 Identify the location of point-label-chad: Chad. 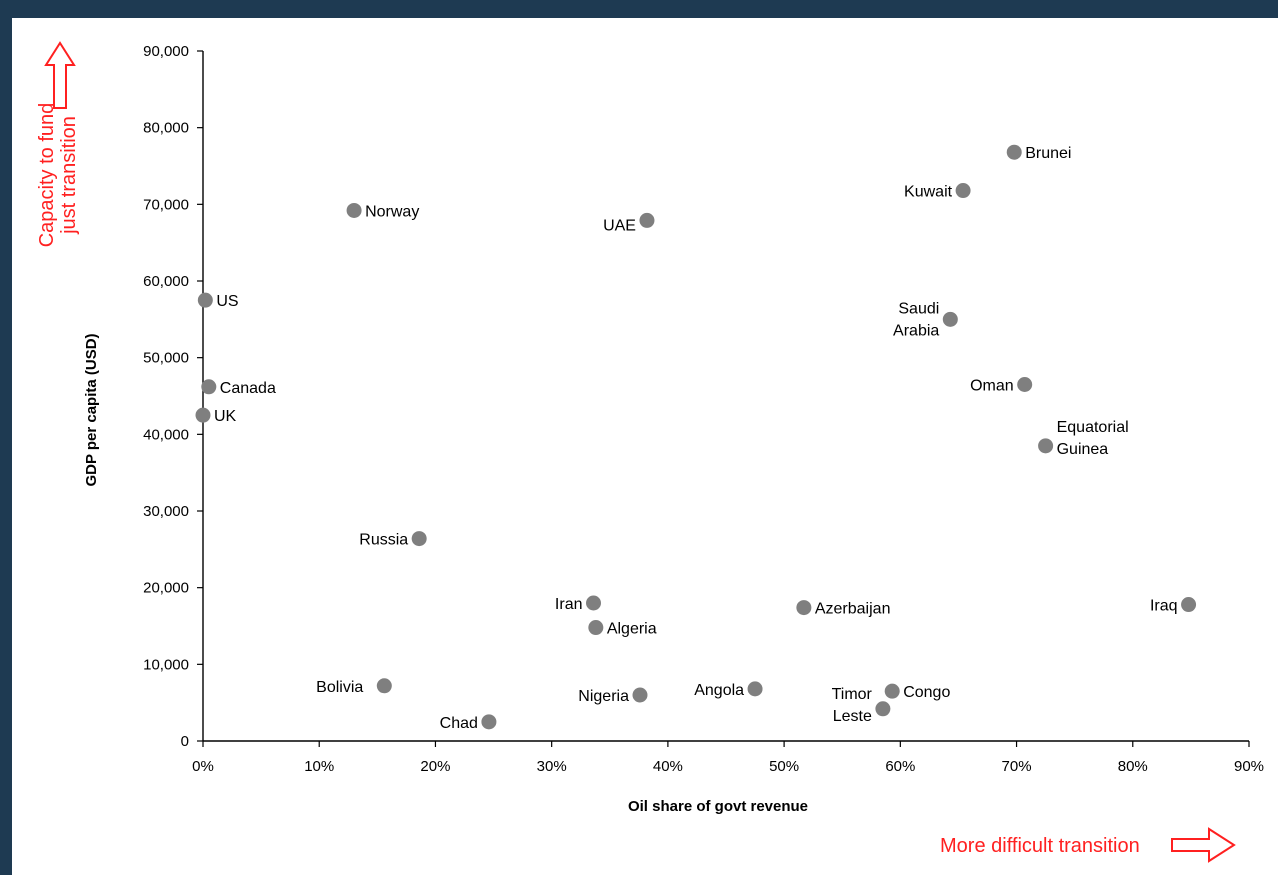
(459, 723).